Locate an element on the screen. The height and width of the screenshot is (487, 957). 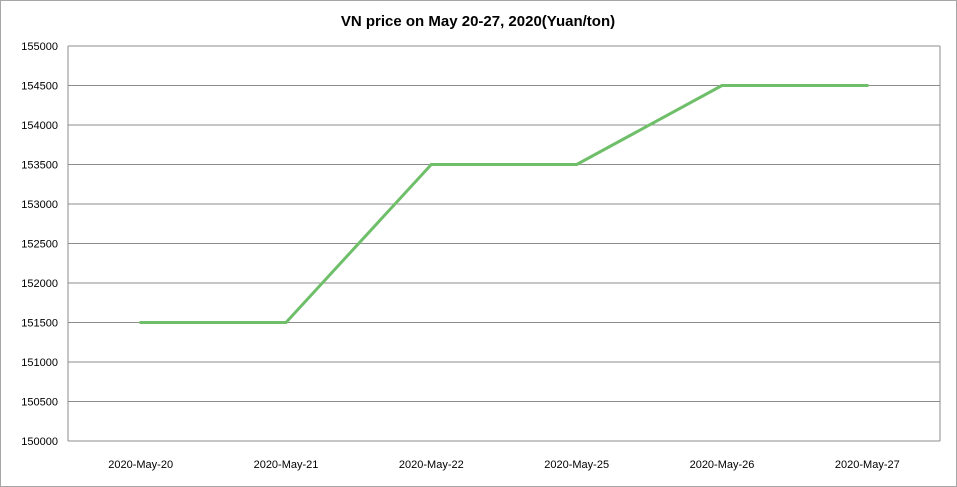
y-tick-label: 151000 is located at coordinates (39, 363).